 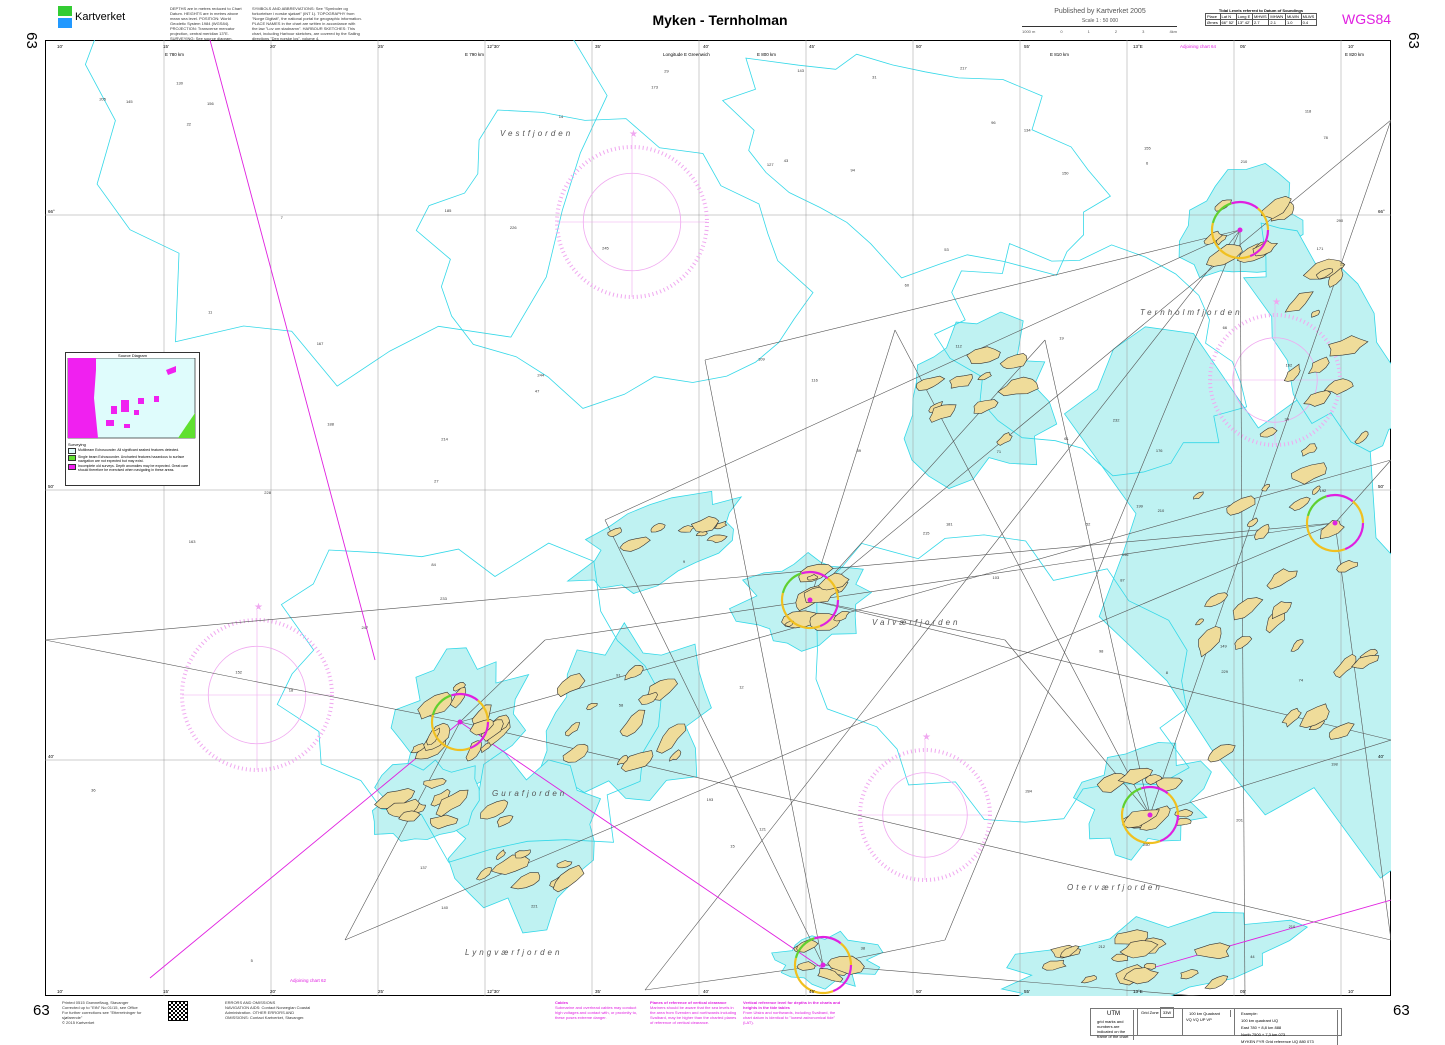 What do you see at coordinates (273, 991) in the screenshot?
I see `longitude-label-bottom: 20'` at bounding box center [273, 991].